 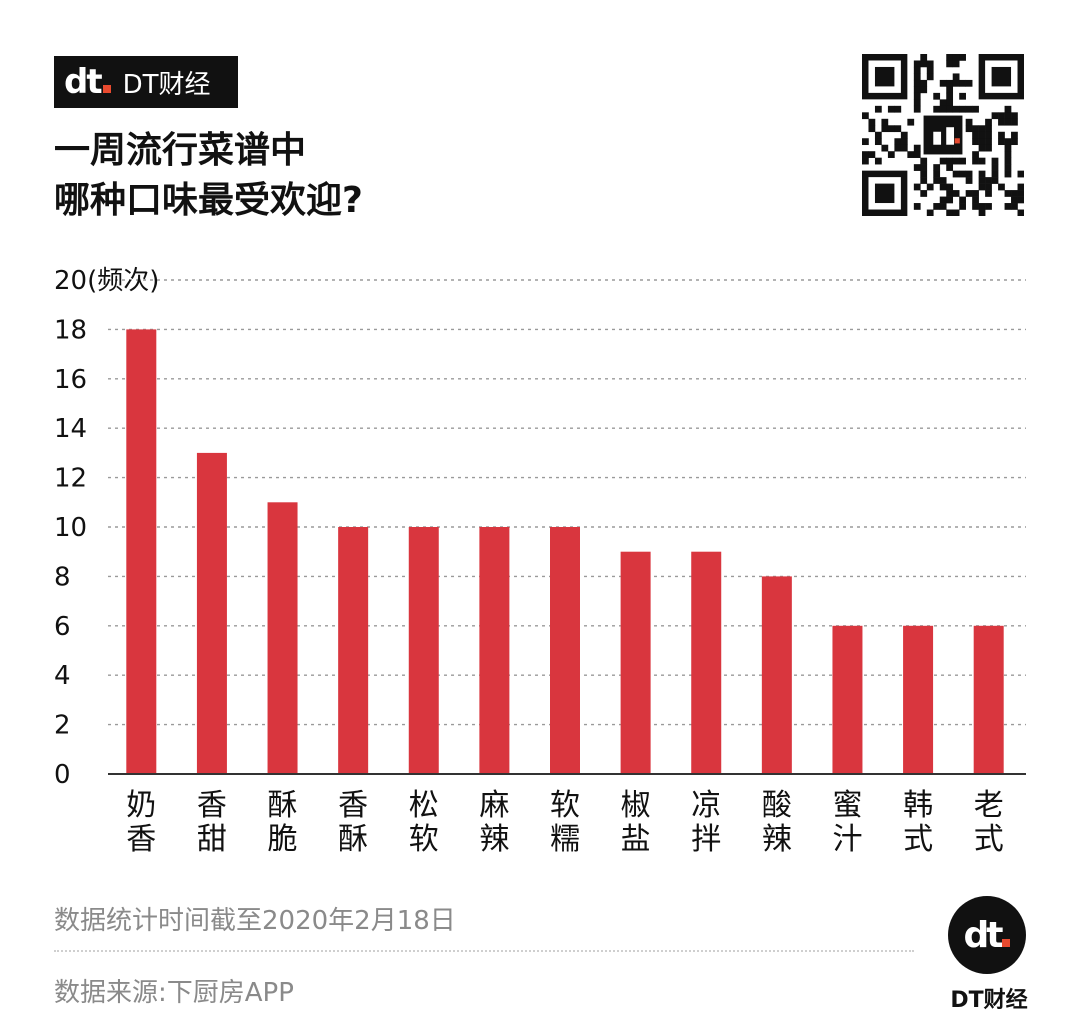 I want to click on x-tick-label: 老, so click(x=989, y=805).